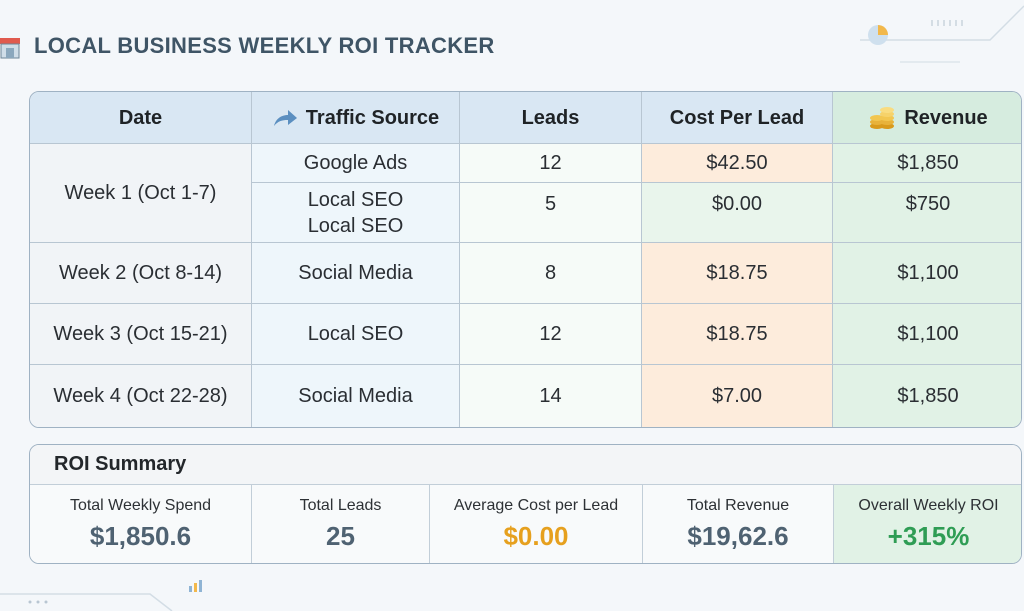  Describe the element at coordinates (946, 117) in the screenshot. I see `column-header-revenue-label: Revenue` at that location.